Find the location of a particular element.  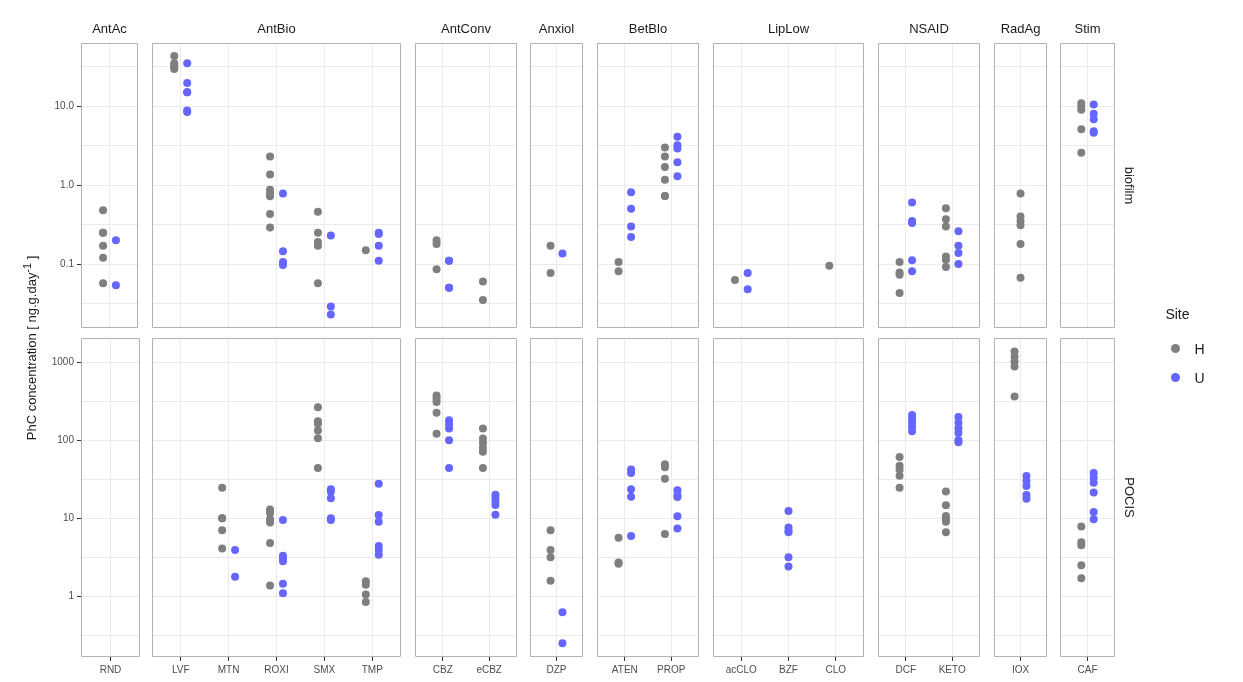

x-tick-label: DZP is located at coordinates (557, 669).